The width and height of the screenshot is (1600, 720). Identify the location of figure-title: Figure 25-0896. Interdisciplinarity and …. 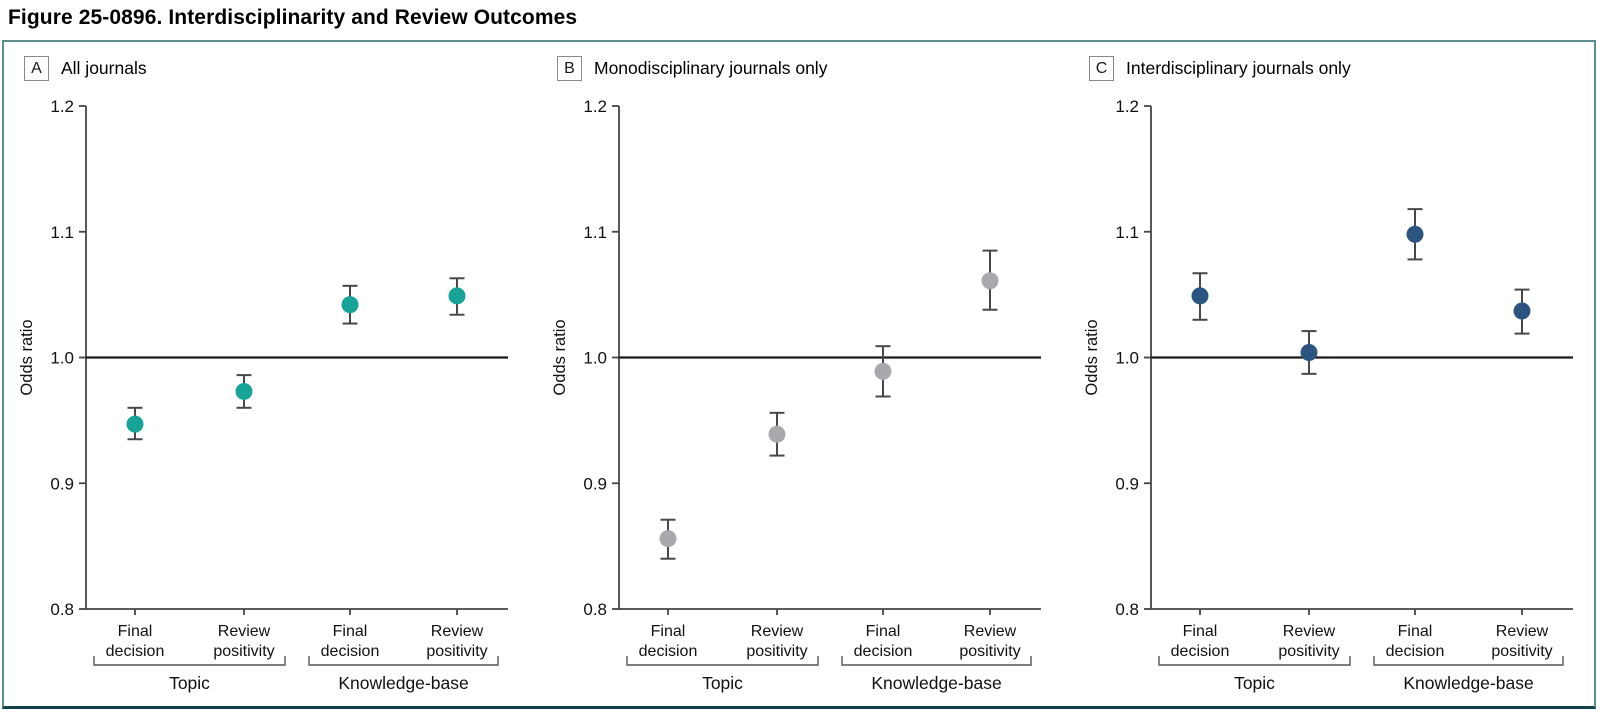
(293, 17).